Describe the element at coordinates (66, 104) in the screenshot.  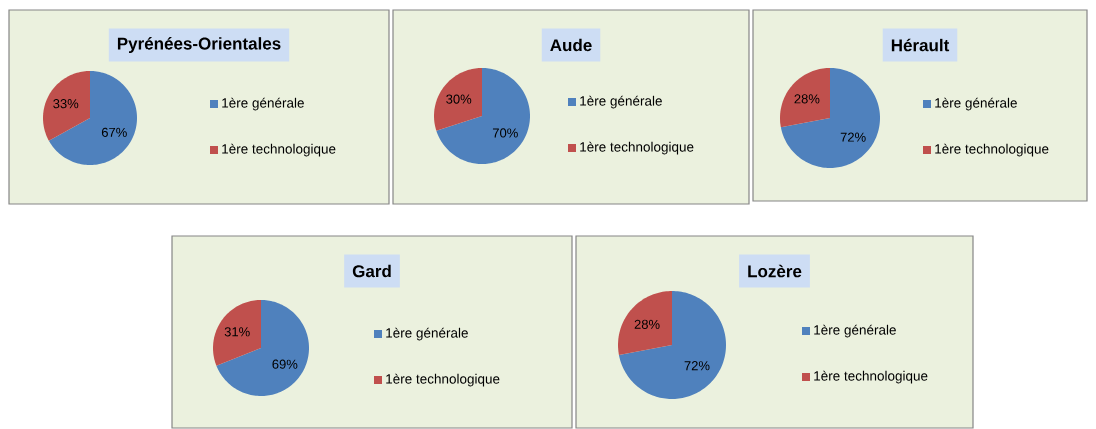
I see `data-label: 33%` at that location.